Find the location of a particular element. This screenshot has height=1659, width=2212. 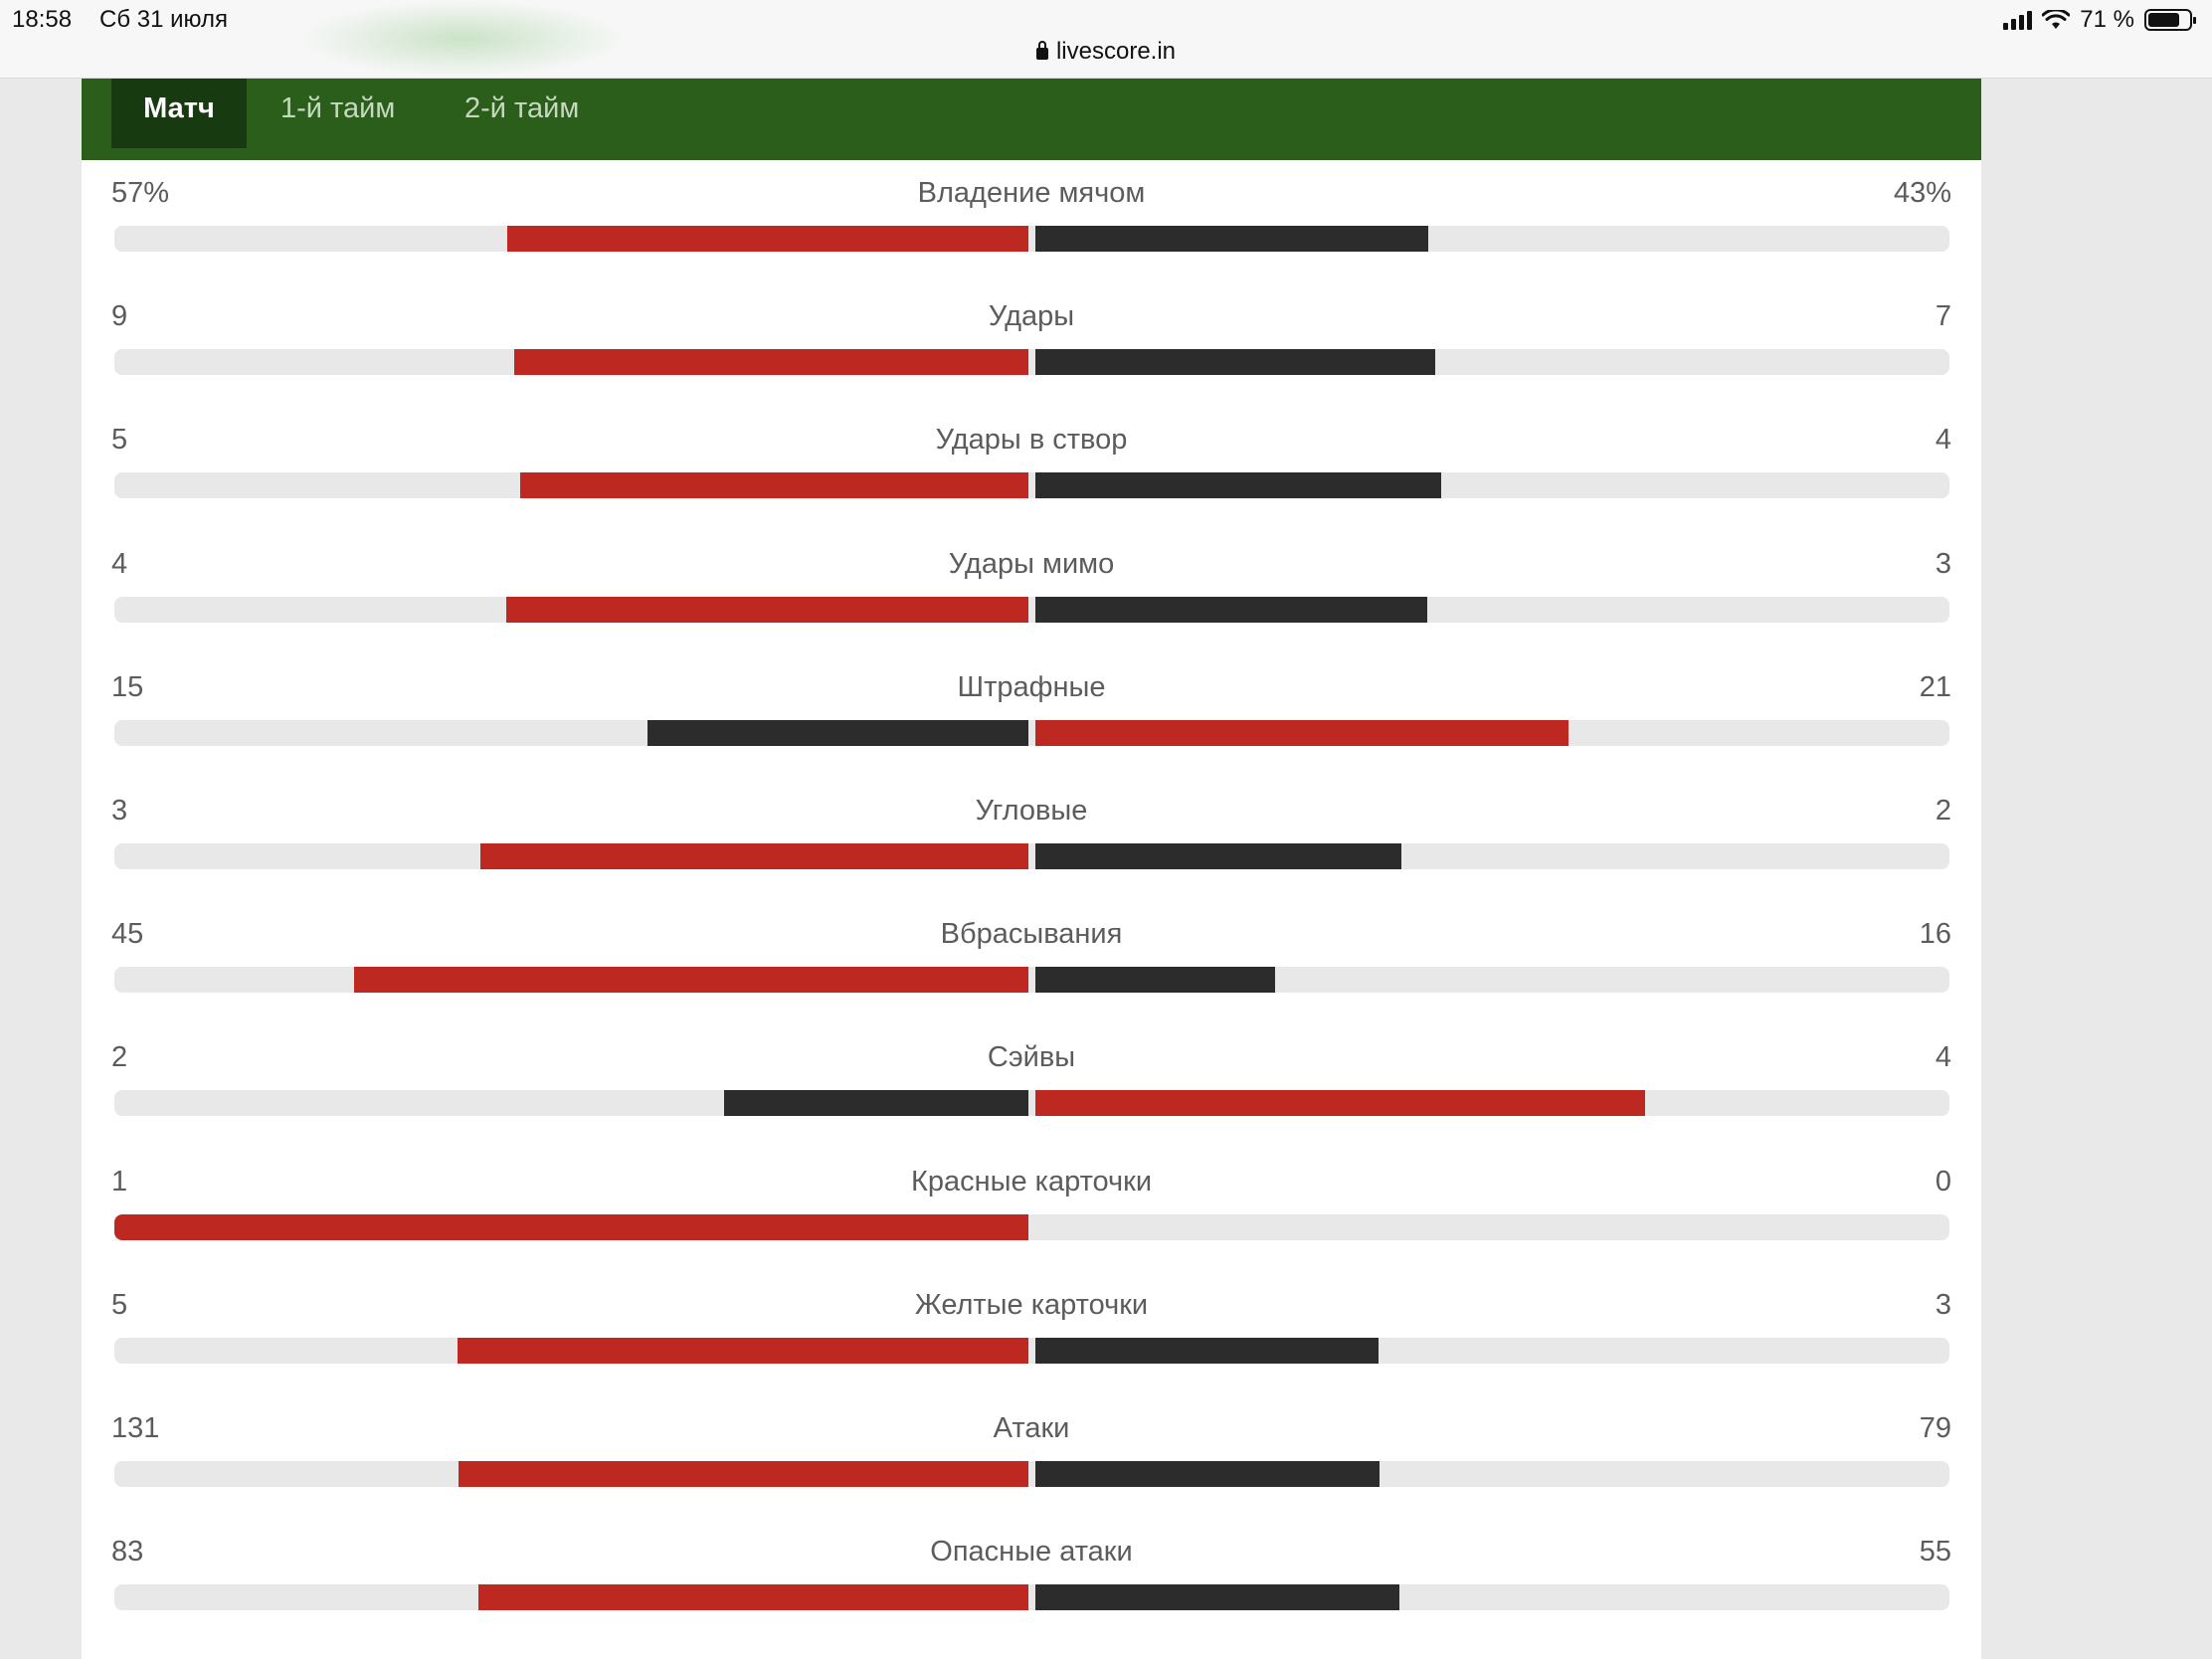

stat-home-value: 57% is located at coordinates (140, 193).